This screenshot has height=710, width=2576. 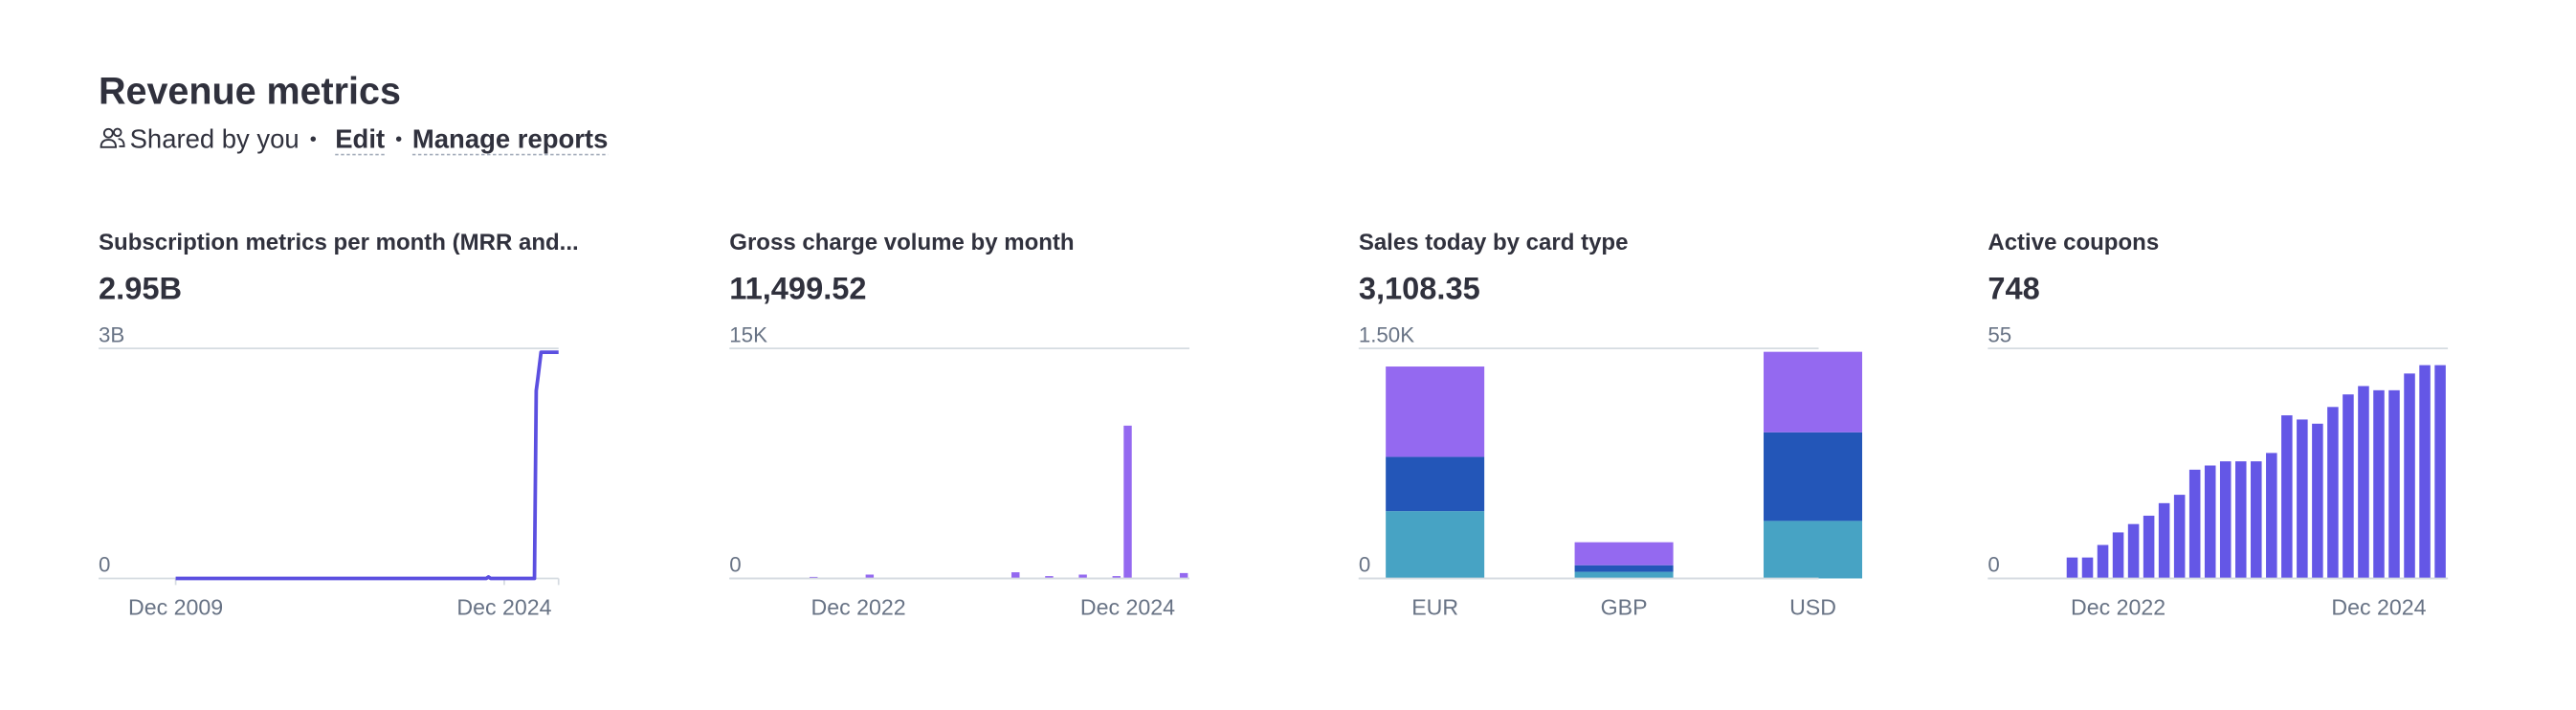 What do you see at coordinates (1999, 334) in the screenshot?
I see `y-tick-label: 55` at bounding box center [1999, 334].